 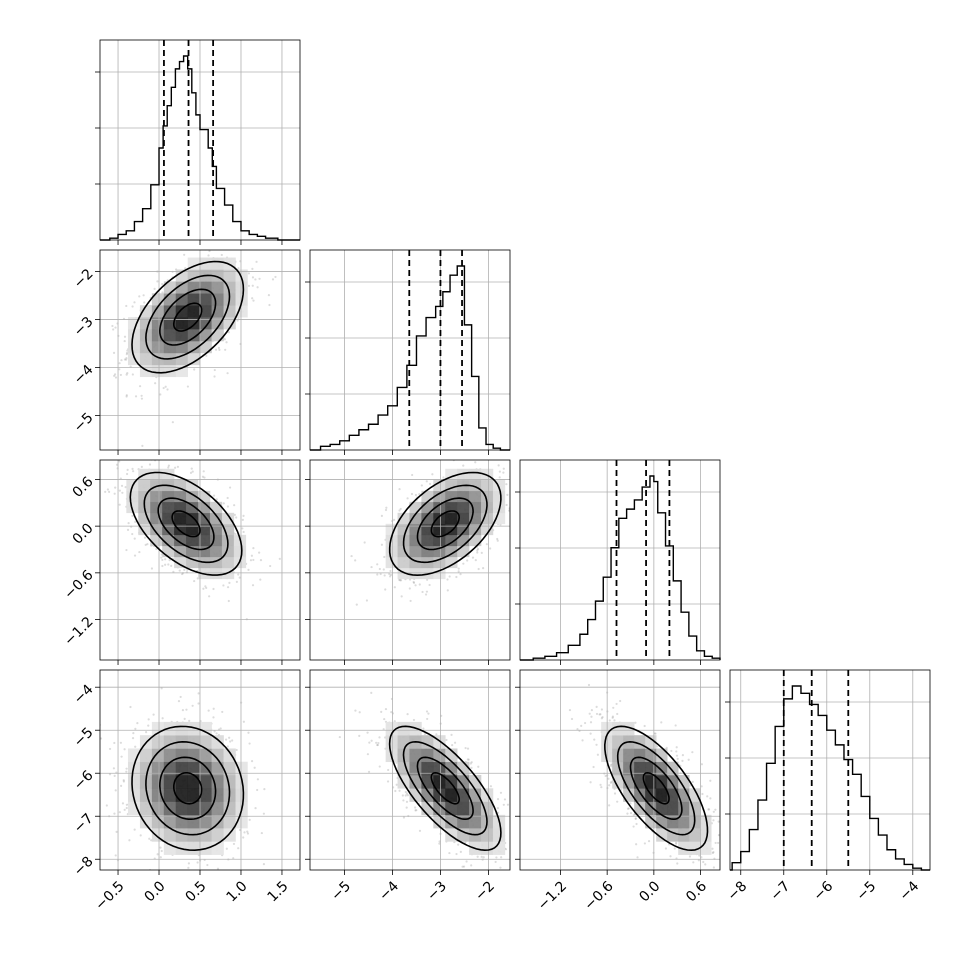 I want to click on ytick-label-1-2: −3, so click(x=84, y=327).